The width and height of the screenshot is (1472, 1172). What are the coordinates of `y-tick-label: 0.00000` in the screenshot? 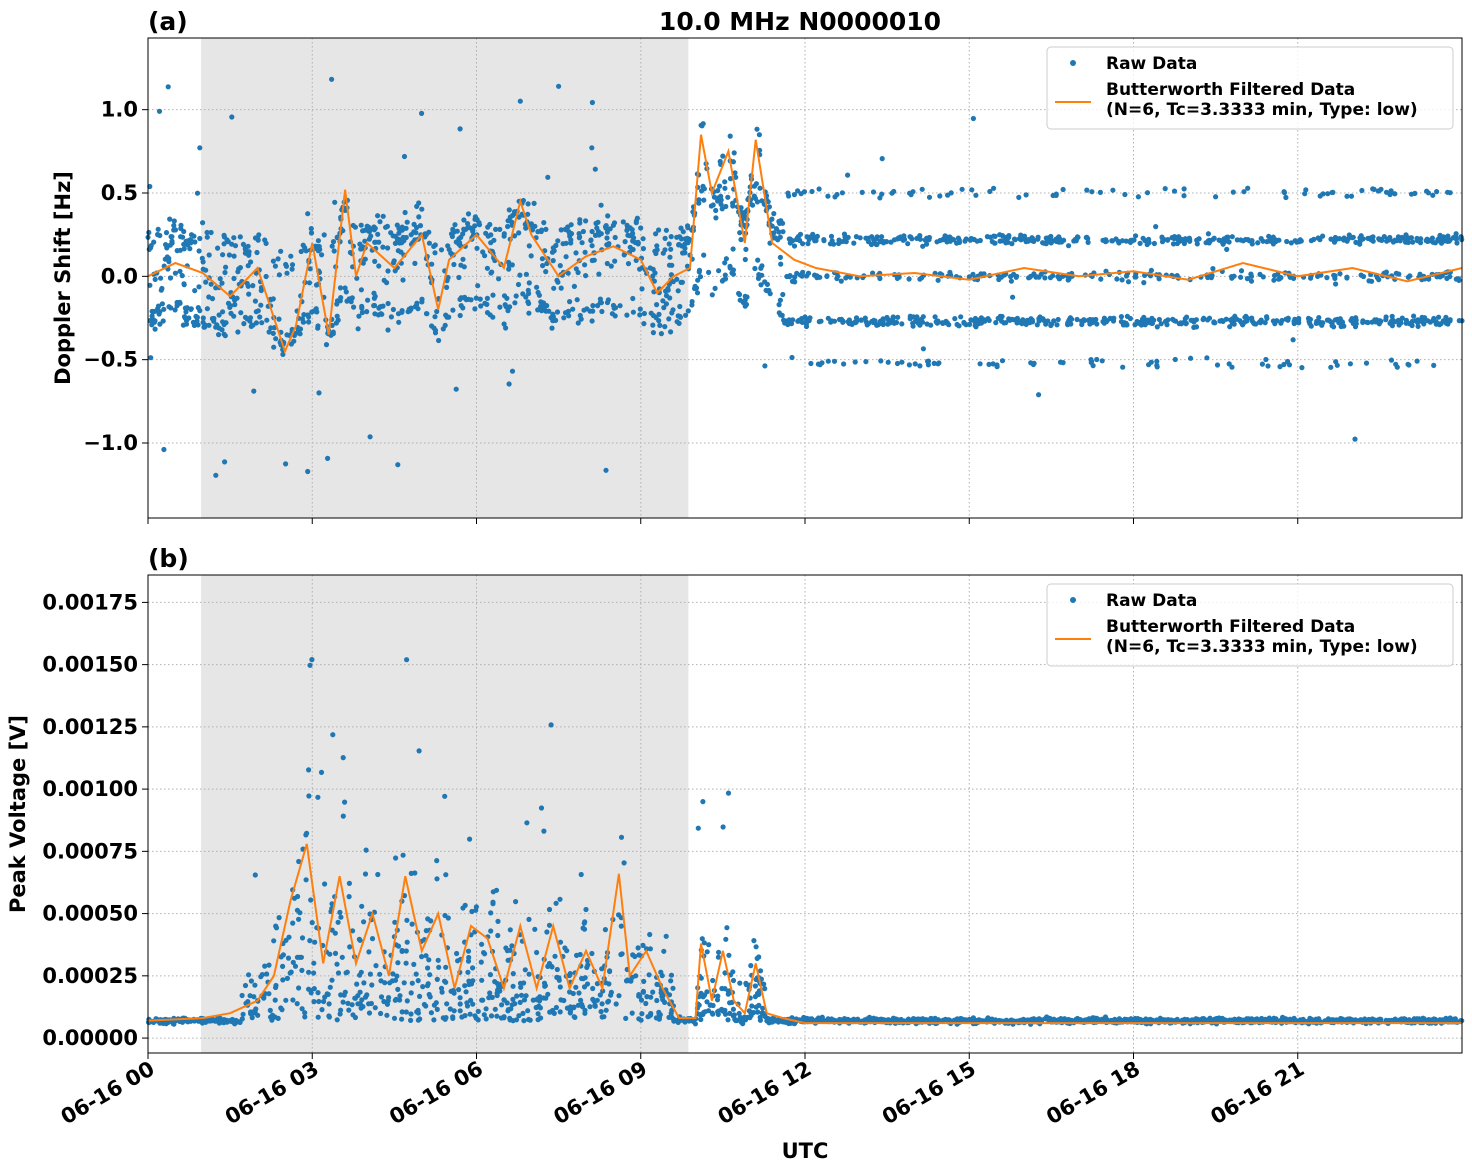 It's located at (90, 1038).